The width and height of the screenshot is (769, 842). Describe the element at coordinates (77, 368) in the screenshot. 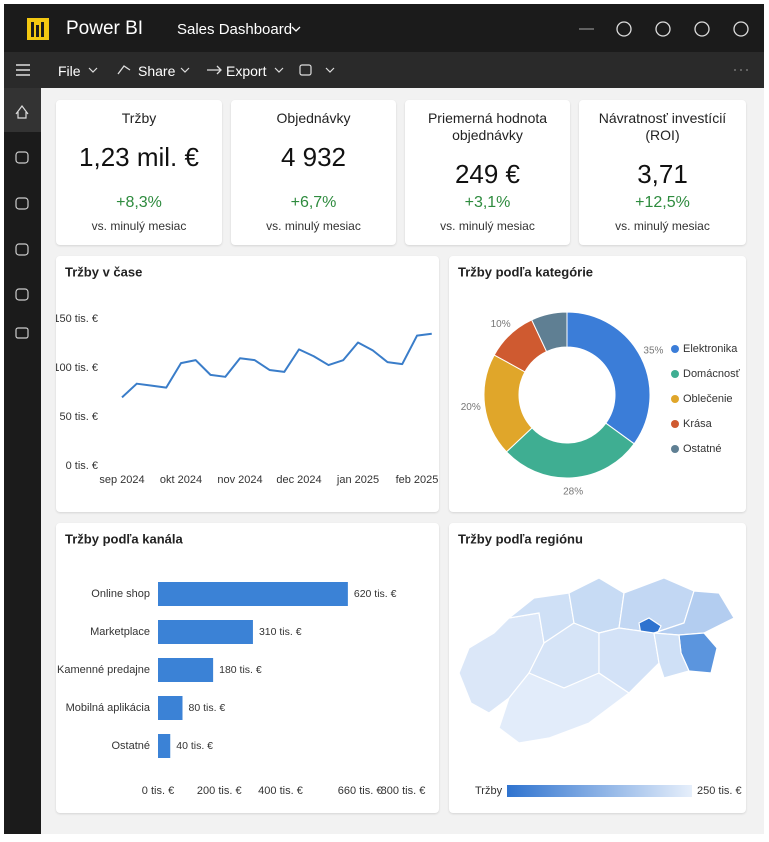

I see `y-tick-label: 100 tis. €` at that location.